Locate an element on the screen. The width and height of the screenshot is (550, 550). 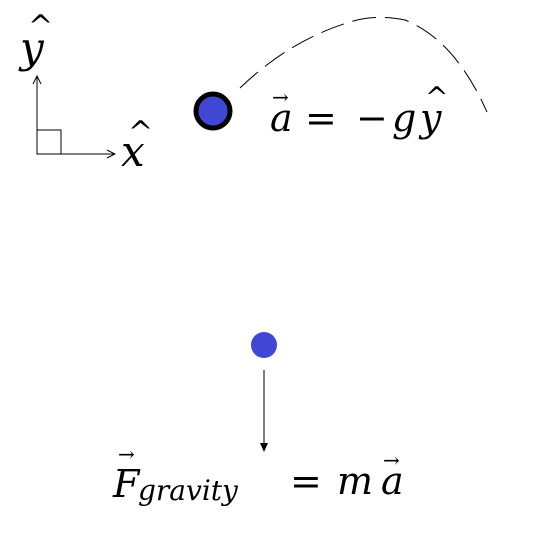
x-axis-label: x ^ is located at coordinates (137, 145).